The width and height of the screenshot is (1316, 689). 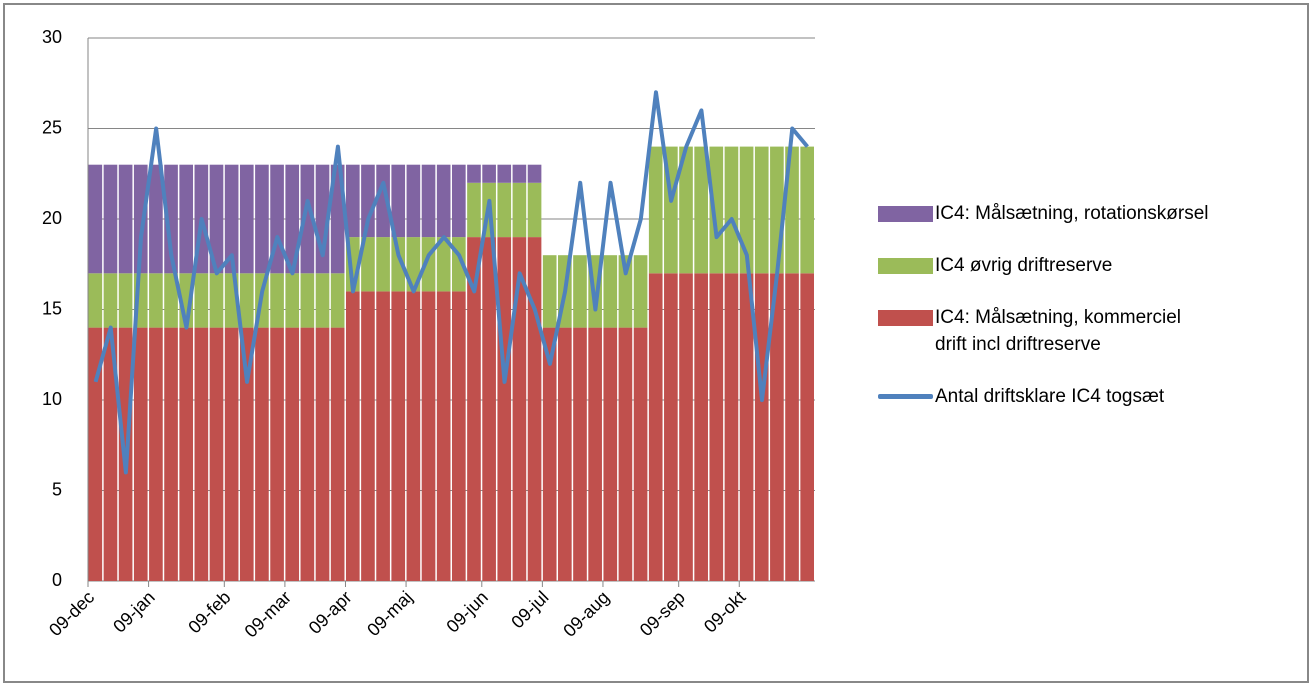 I want to click on x-tick-label: 09-mar, so click(x=268, y=614).